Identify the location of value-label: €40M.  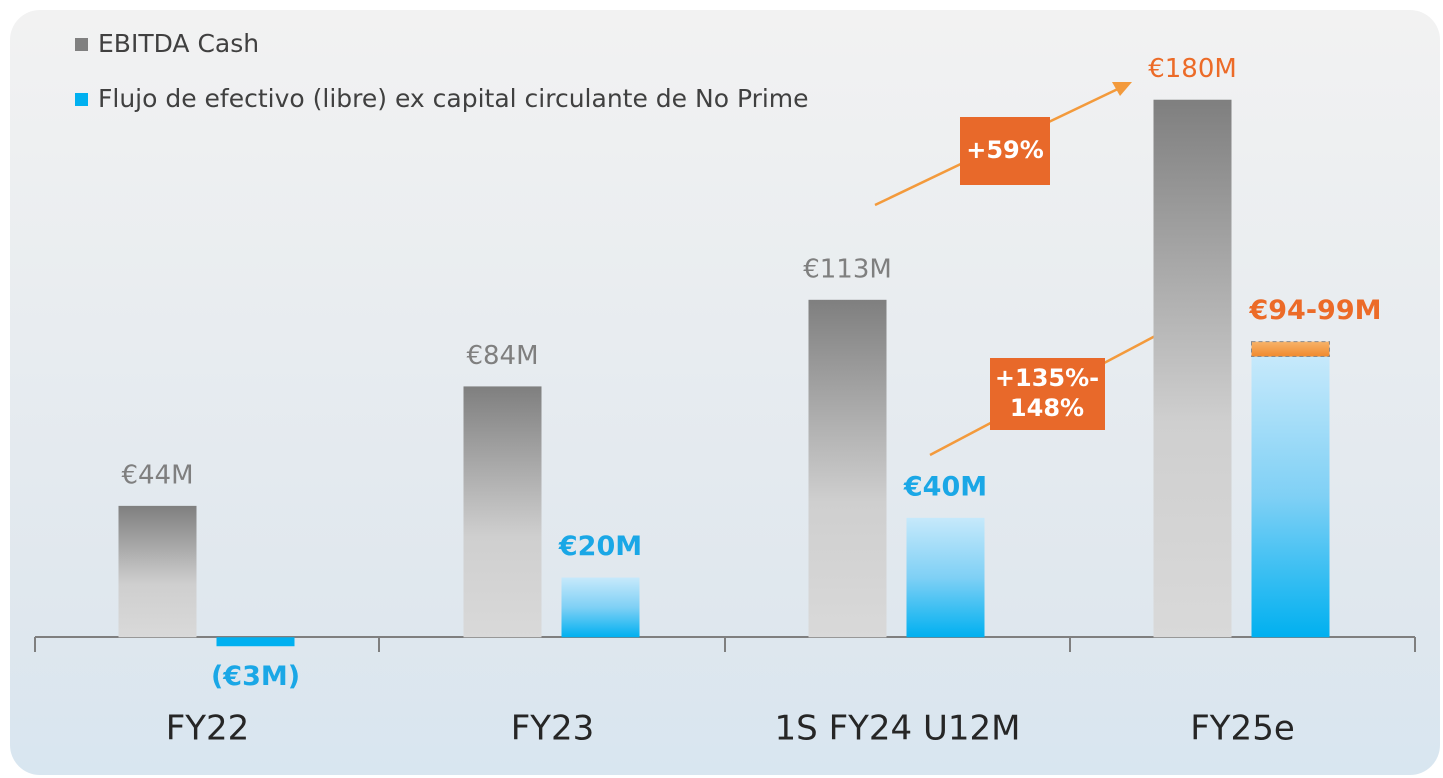
(945, 486).